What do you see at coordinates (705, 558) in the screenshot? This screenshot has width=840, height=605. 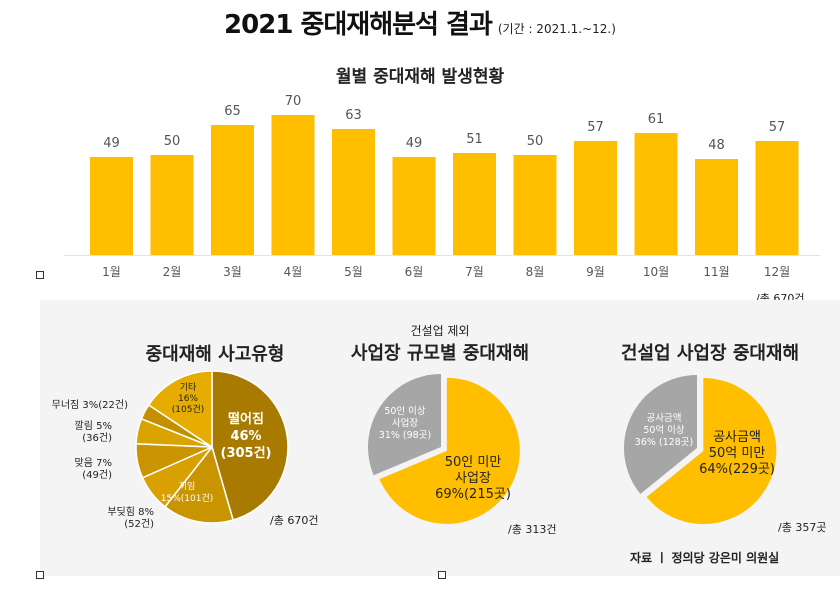 I see `source-note: 자료 ㅣ 정의당 강은미 의원실` at bounding box center [705, 558].